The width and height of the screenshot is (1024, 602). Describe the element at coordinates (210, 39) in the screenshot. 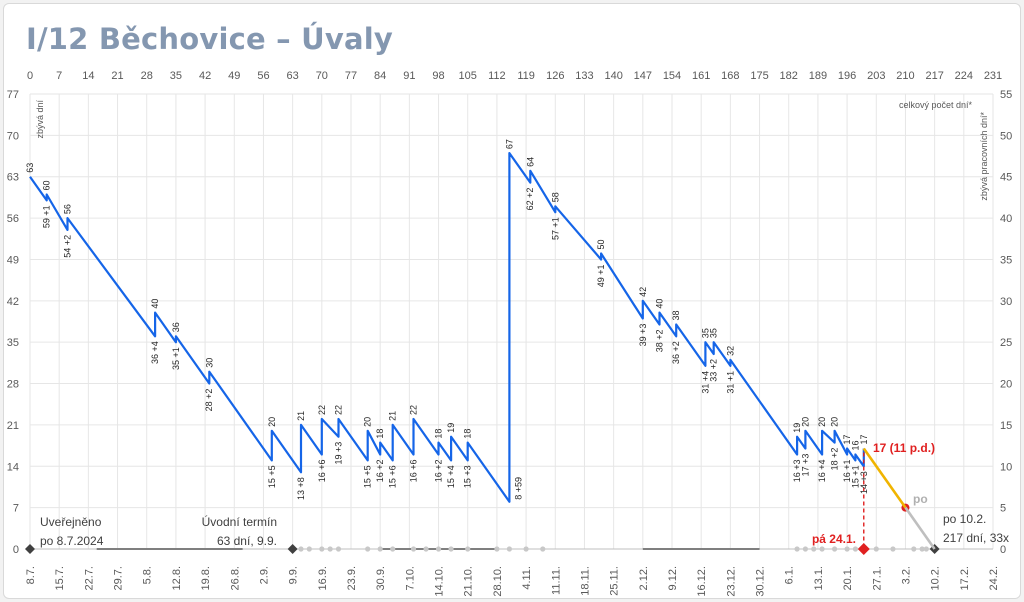

I see `chart-title: I/12 Běchovice – Úvaly` at that location.